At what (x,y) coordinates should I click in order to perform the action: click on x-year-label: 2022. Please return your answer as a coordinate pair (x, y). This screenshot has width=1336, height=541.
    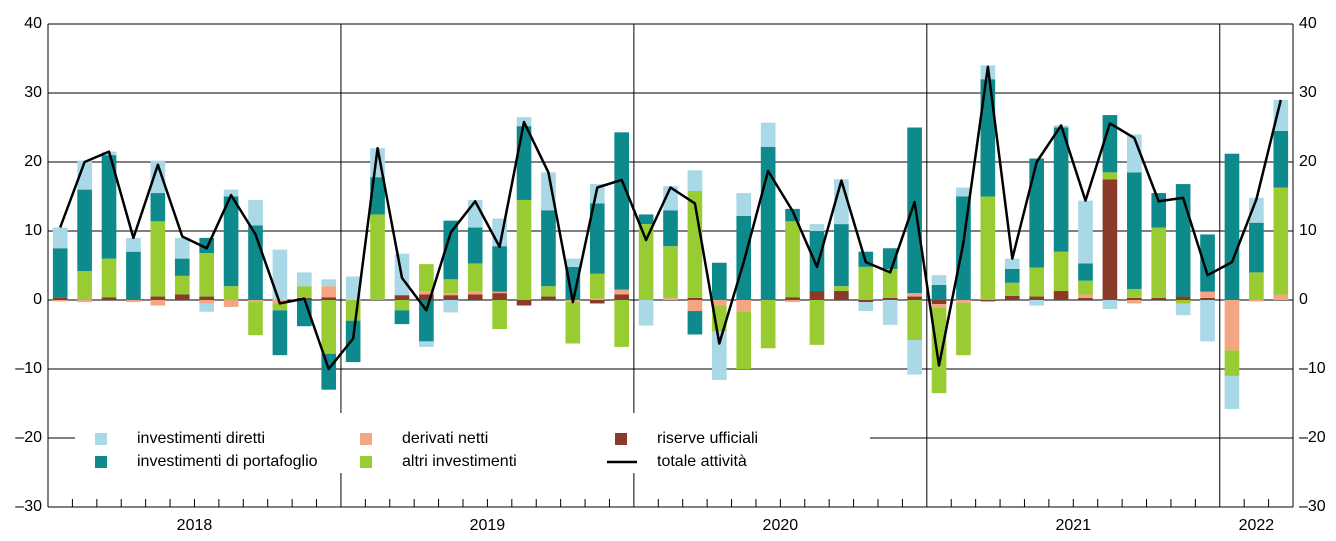
    Looking at the image, I should click on (1257, 525).